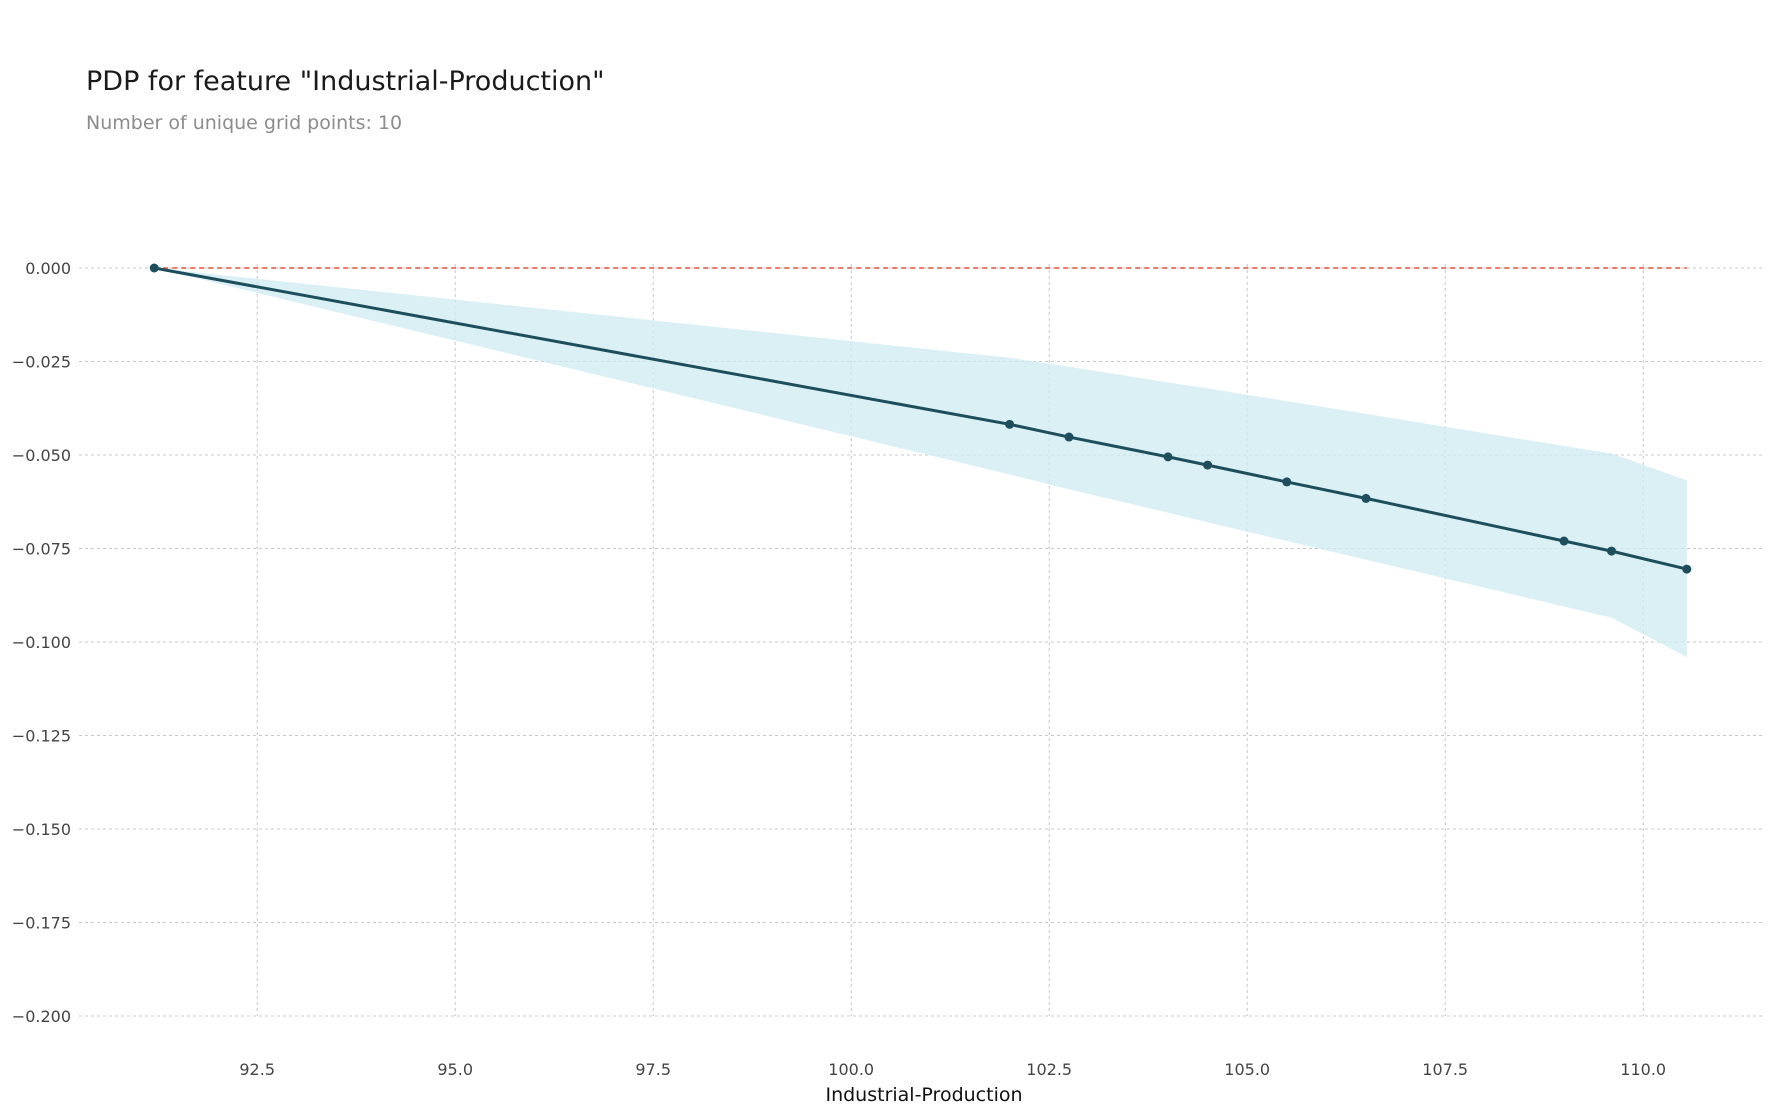  What do you see at coordinates (41, 455) in the screenshot?
I see `y-tick-label: −0.050` at bounding box center [41, 455].